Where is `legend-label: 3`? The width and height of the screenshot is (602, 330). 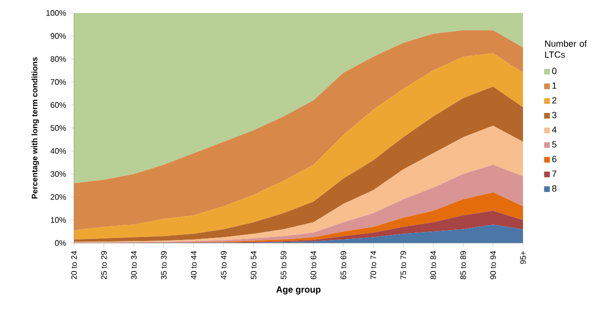 legend-label: 3 is located at coordinates (554, 115).